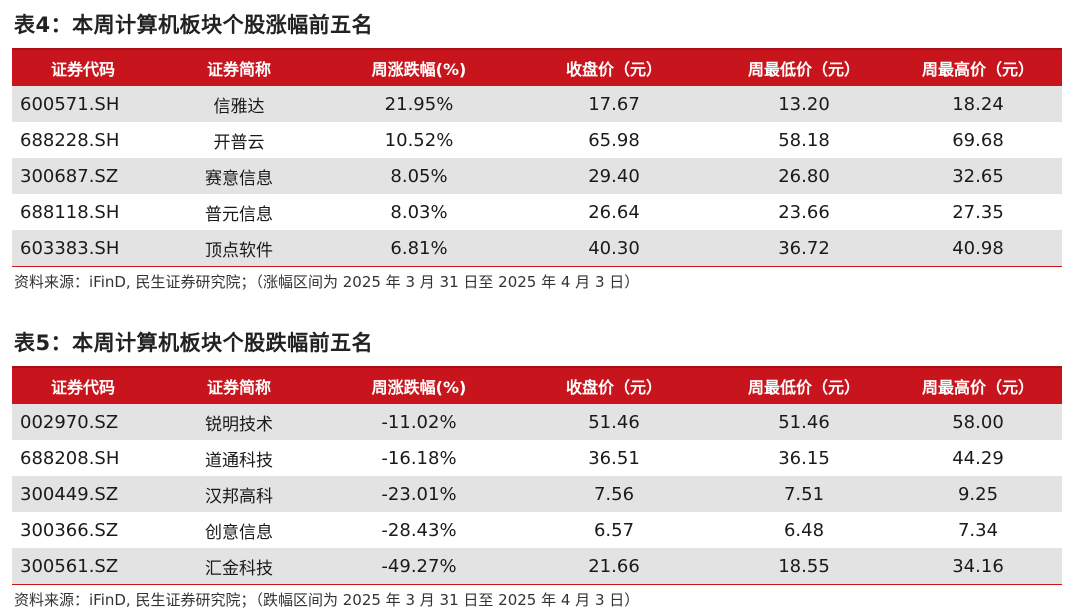 Image resolution: width=1080 pixels, height=615 pixels. What do you see at coordinates (978, 494) in the screenshot?
I see `cell-high: 9.25` at bounding box center [978, 494].